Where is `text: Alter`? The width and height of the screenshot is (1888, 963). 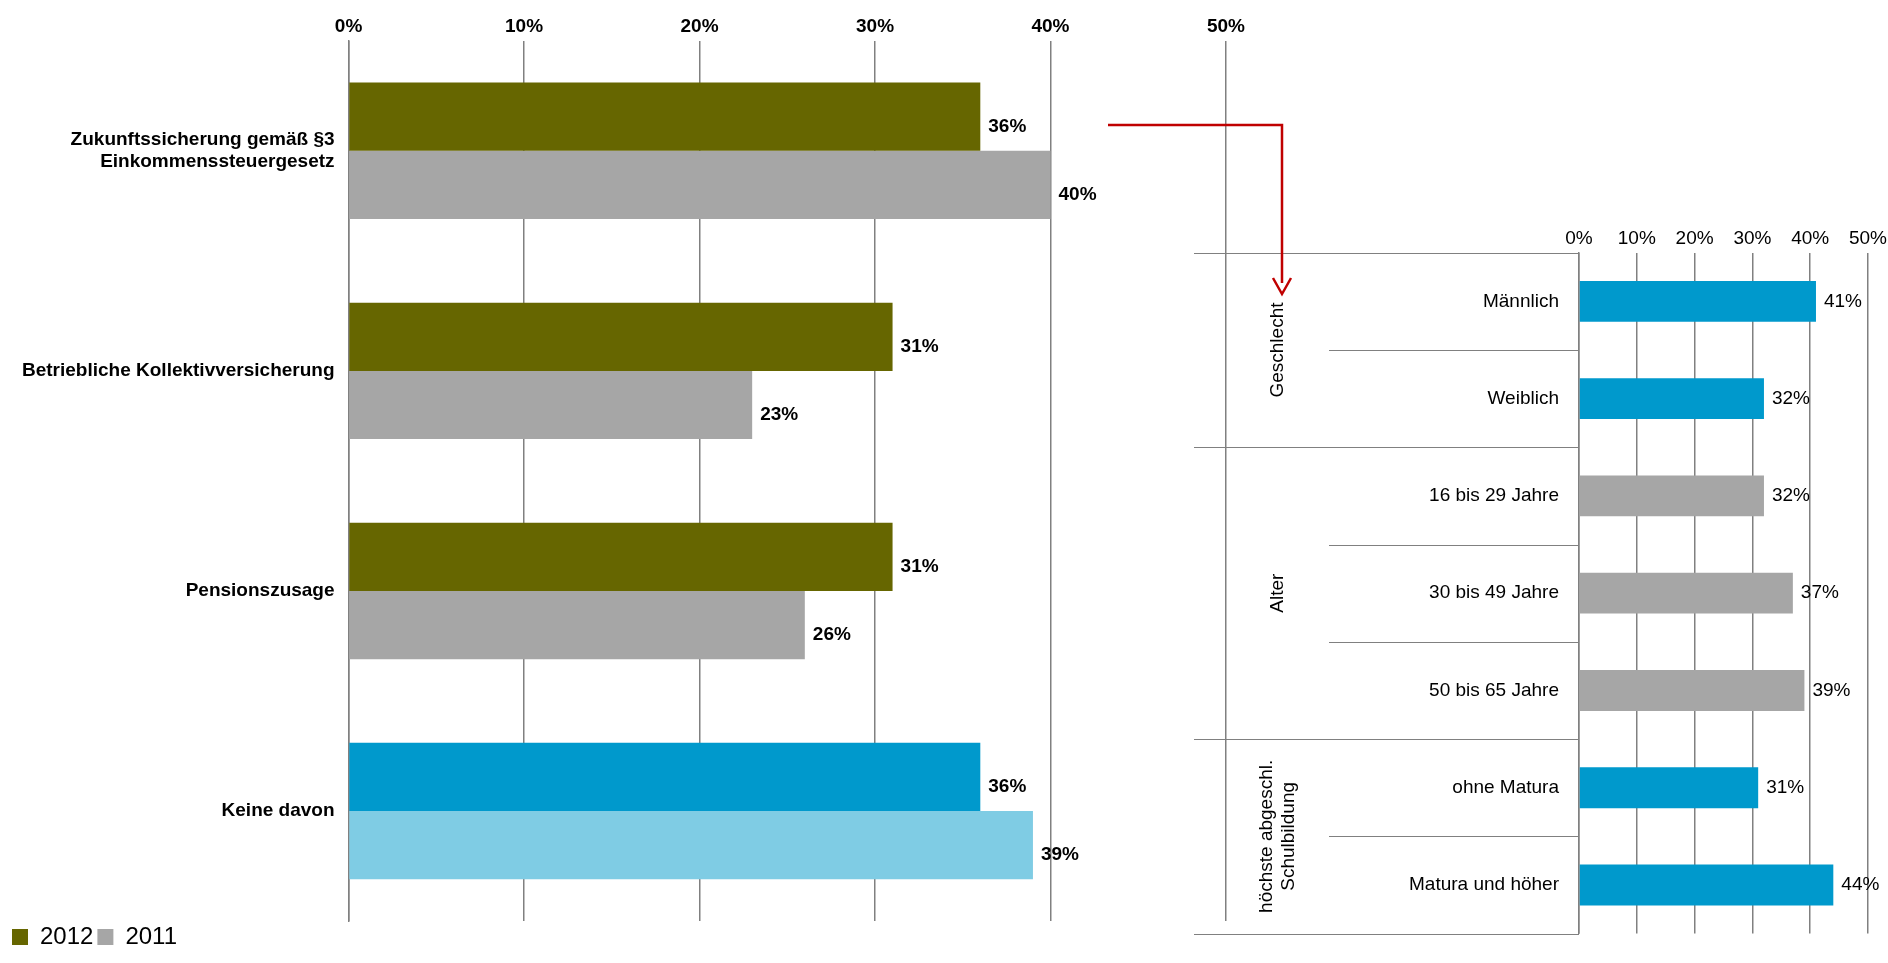 text: Alter is located at coordinates (1277, 593).